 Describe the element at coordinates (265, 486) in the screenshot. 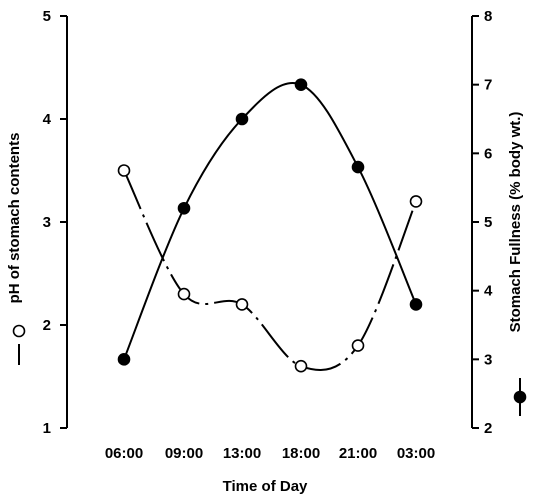

I see `x-axis-title: Time of Day` at that location.